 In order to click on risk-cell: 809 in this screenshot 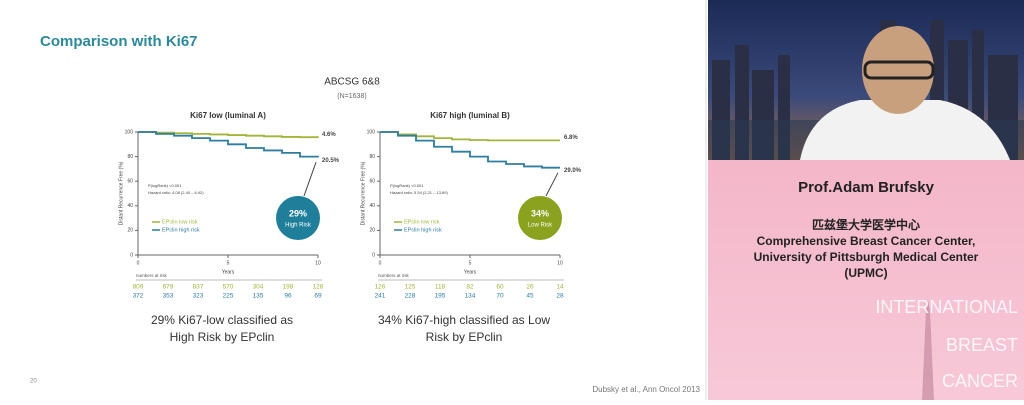, I will do `click(138, 287)`.